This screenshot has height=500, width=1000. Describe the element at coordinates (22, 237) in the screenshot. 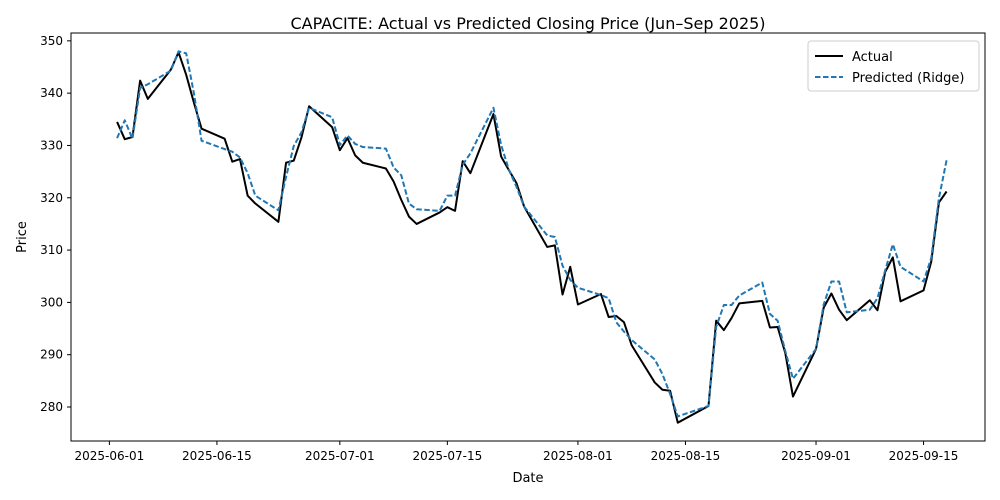

I see `y-axis-label: Price` at that location.